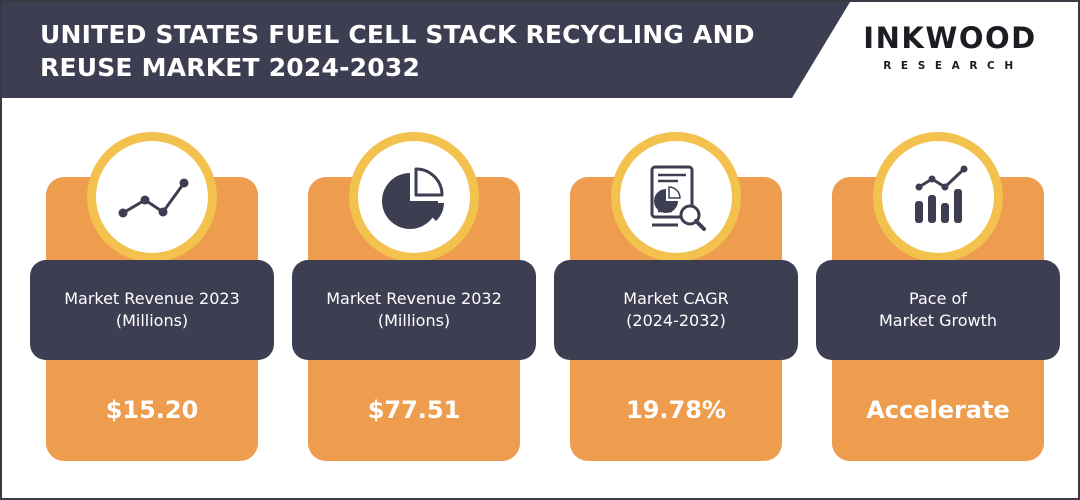 The image size is (1080, 500). I want to click on stat-label-line-2: (2024-2032), so click(676, 320).